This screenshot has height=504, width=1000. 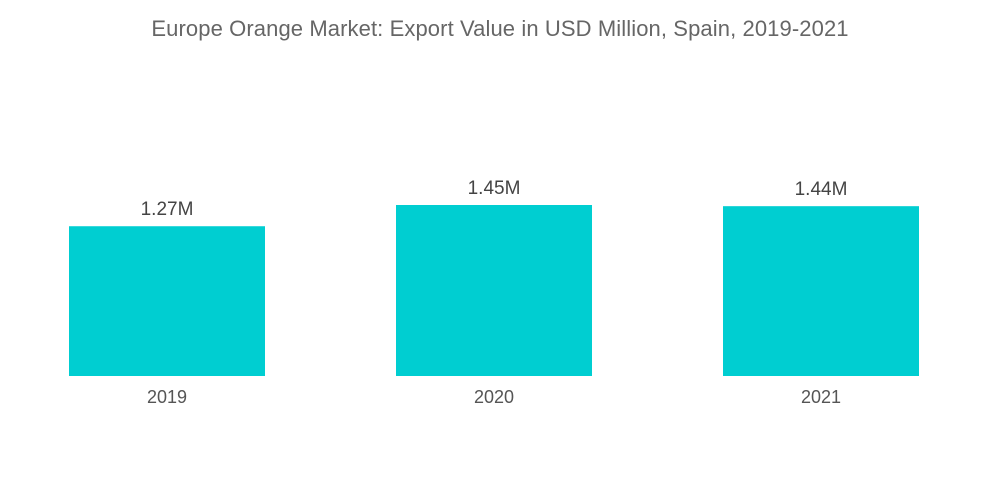 I want to click on value-labels-group: 1.27M 1.45M 1.44M, so click(x=494, y=199).